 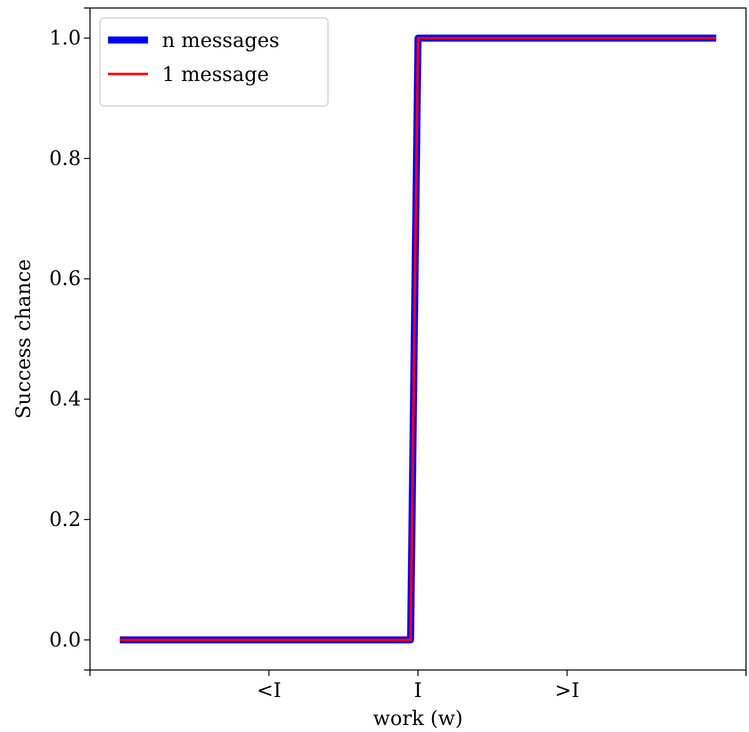 I want to click on y-tick-label: 0.0, so click(x=65, y=639).